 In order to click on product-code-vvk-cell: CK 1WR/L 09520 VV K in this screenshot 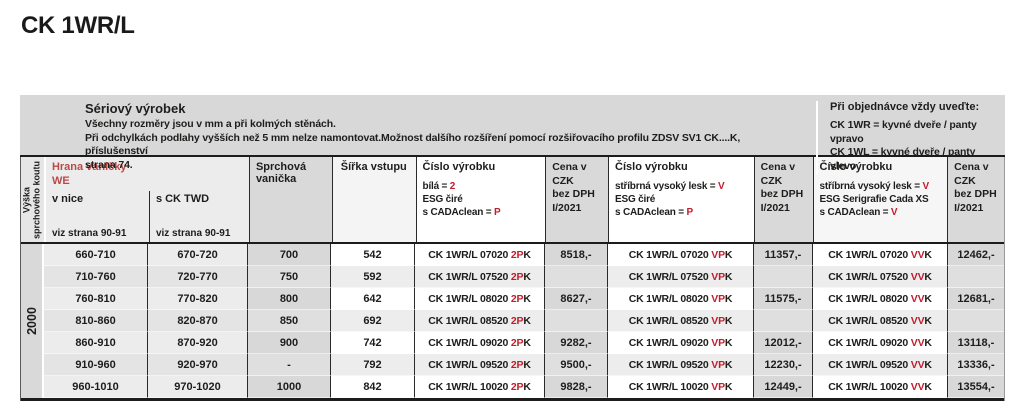, I will do `click(879, 365)`.